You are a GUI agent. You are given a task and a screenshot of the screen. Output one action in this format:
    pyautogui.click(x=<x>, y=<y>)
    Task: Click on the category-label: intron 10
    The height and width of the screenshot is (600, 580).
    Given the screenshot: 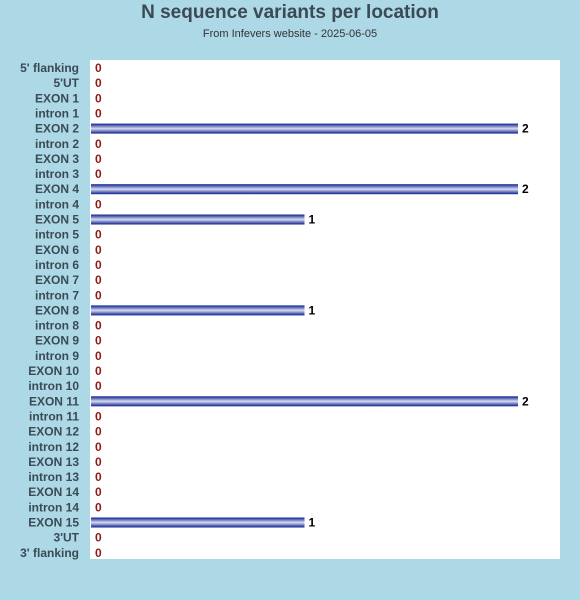 What is the action you would take?
    pyautogui.click(x=53, y=386)
    